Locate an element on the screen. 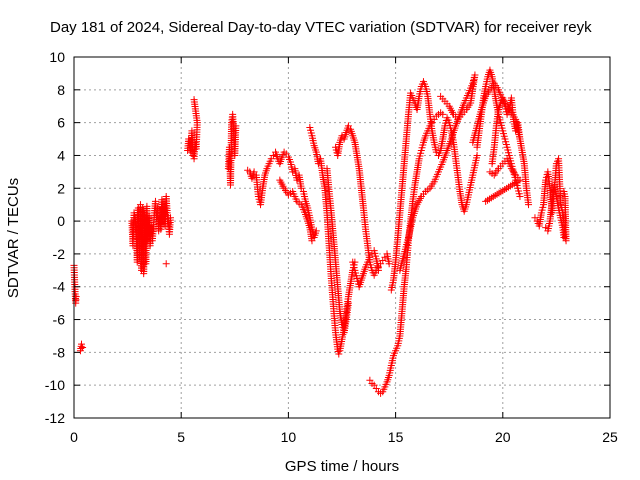 Image resolution: width=640 pixels, height=480 pixels. y-tick-label: 8 is located at coordinates (61, 90).